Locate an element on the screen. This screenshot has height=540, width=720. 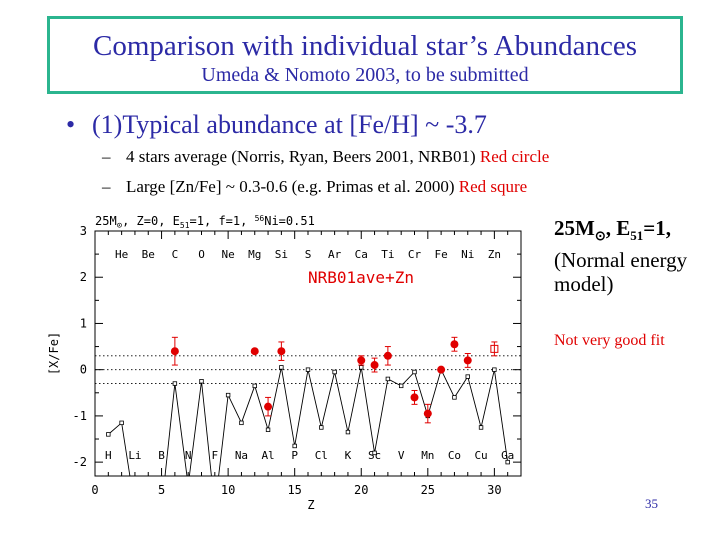
side-line-2: (Normal energy is located at coordinates (621, 260).